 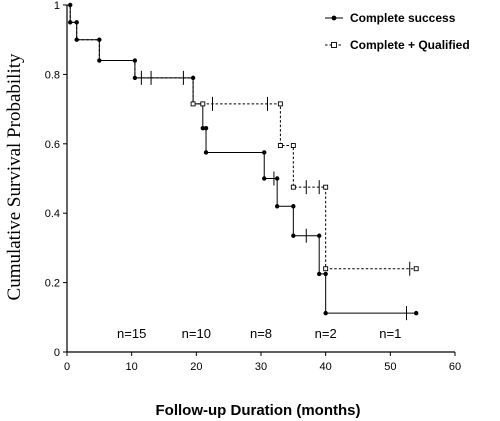 I want to click on legend-label-qualified: Complete + Qualified, so click(x=410, y=45).